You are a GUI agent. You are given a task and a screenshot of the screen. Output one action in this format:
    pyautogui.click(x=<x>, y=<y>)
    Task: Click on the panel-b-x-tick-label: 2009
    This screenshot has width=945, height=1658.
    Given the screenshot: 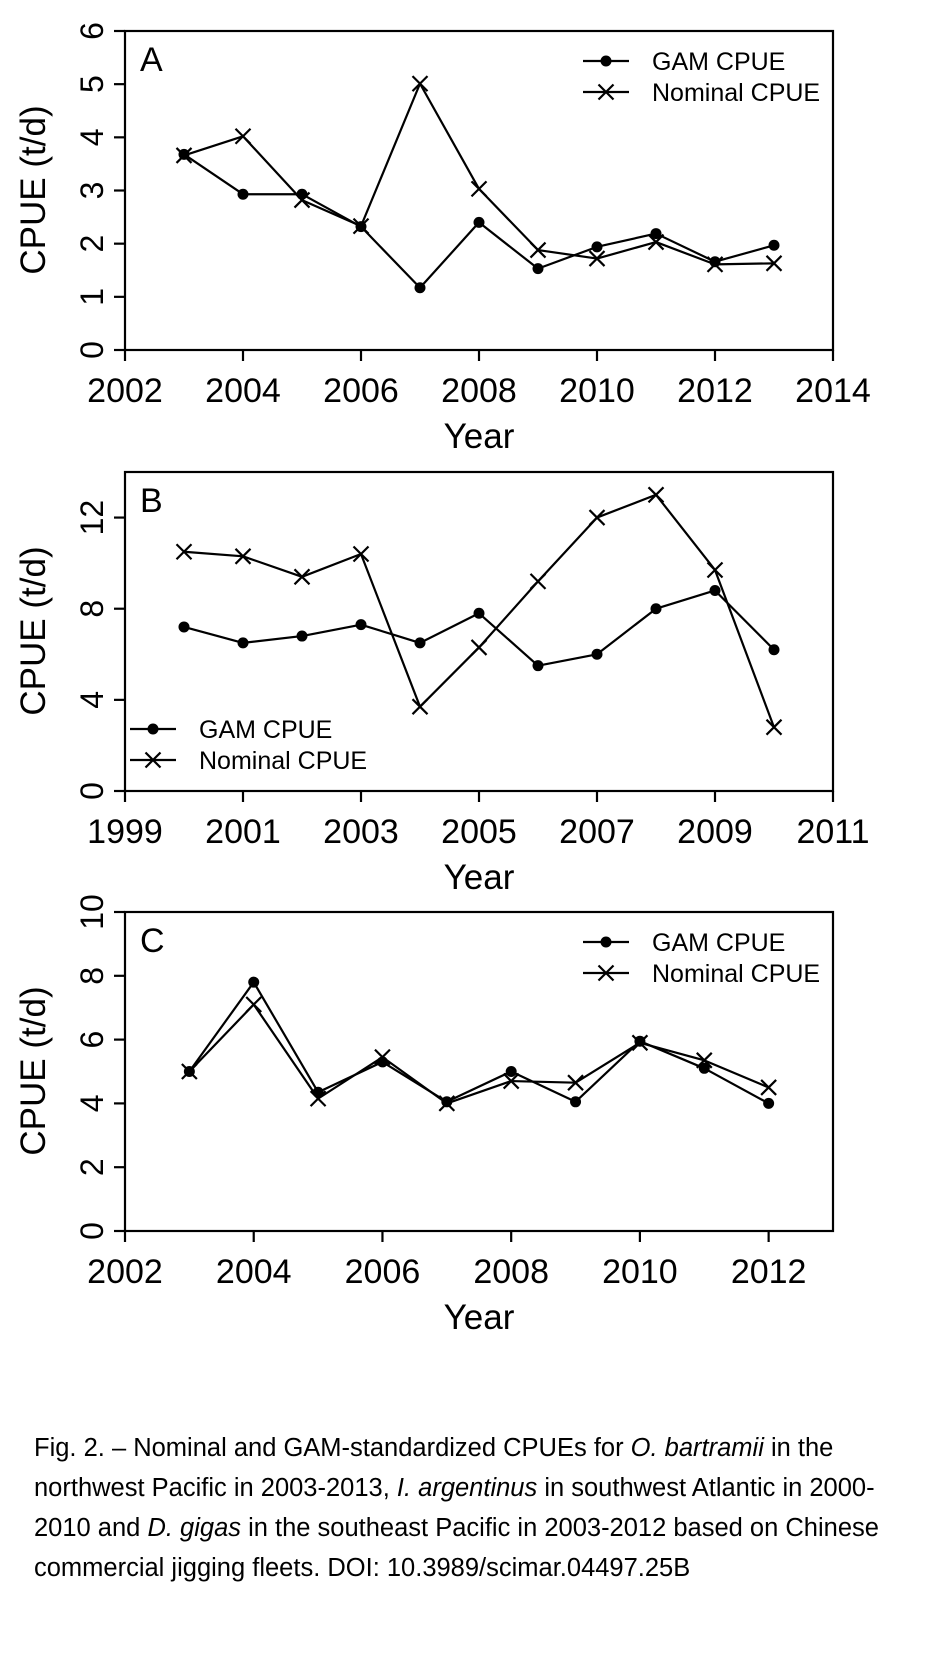 What is the action you would take?
    pyautogui.click(x=715, y=832)
    